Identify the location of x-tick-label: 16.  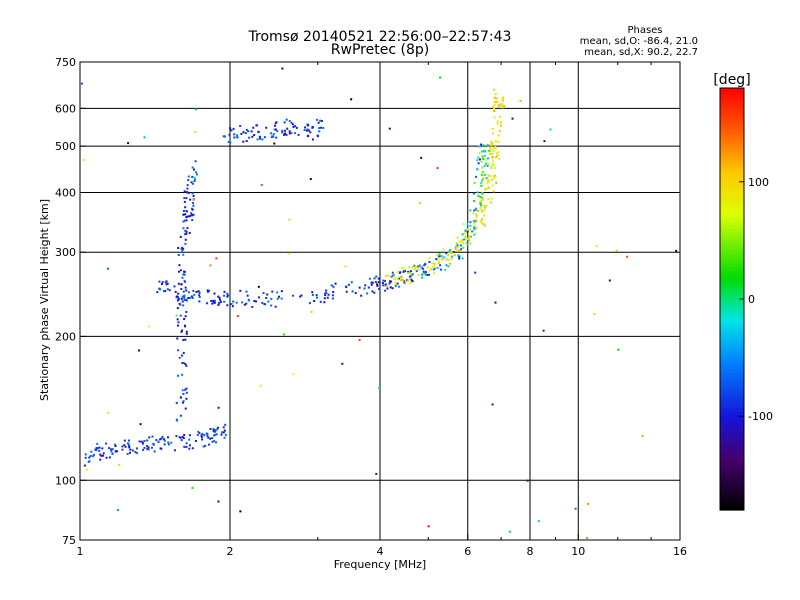
(680, 551).